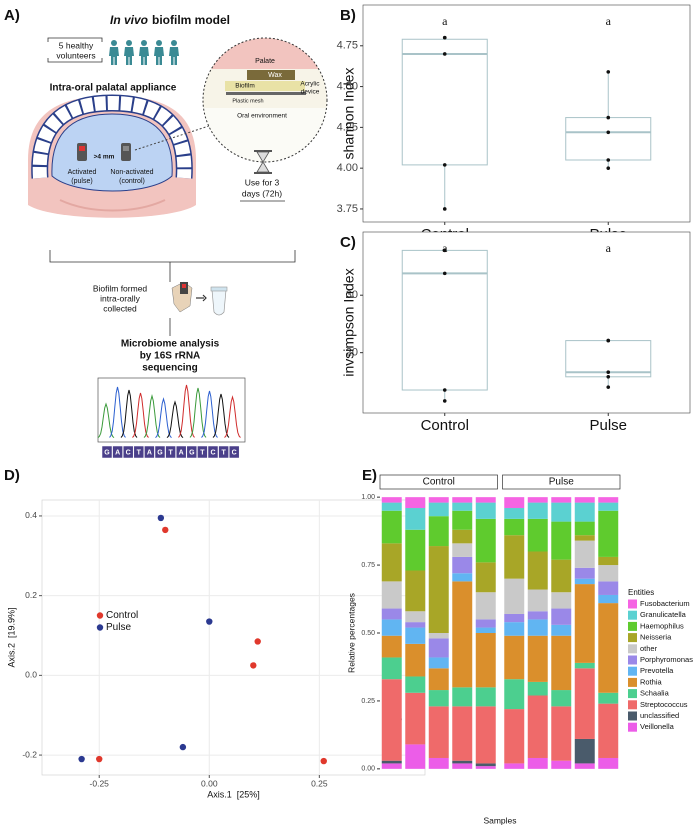  Describe the element at coordinates (608, 425) in the screenshot. I see `x-tick-label: Pulse` at that location.